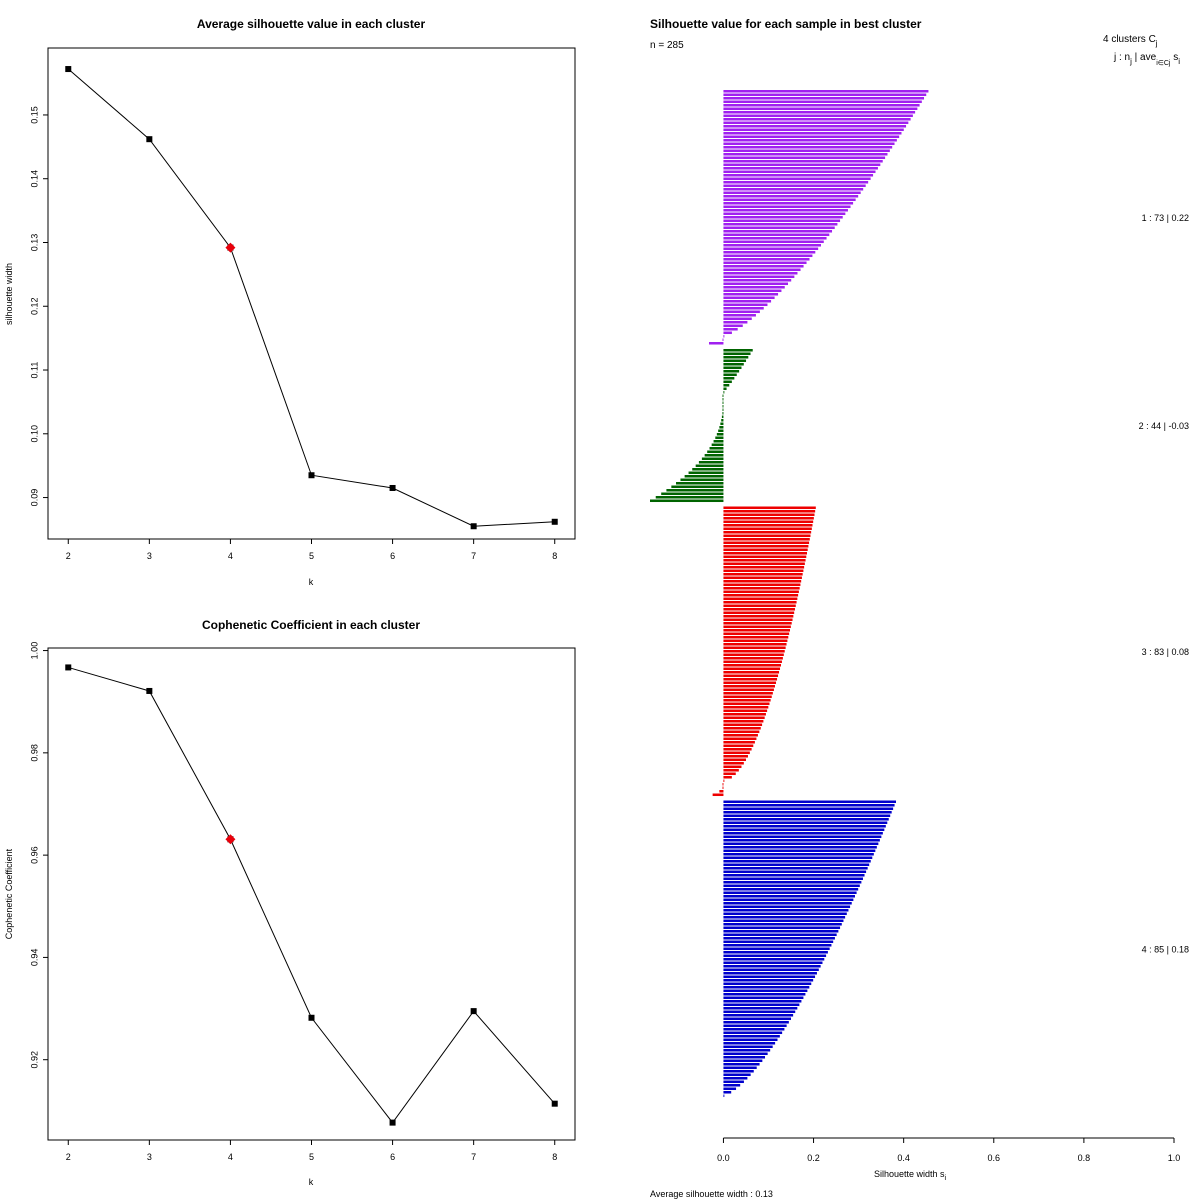 The height and width of the screenshot is (1200, 1200). Describe the element at coordinates (34, 753) in the screenshot. I see `y-tick-label: 0.98` at that location.